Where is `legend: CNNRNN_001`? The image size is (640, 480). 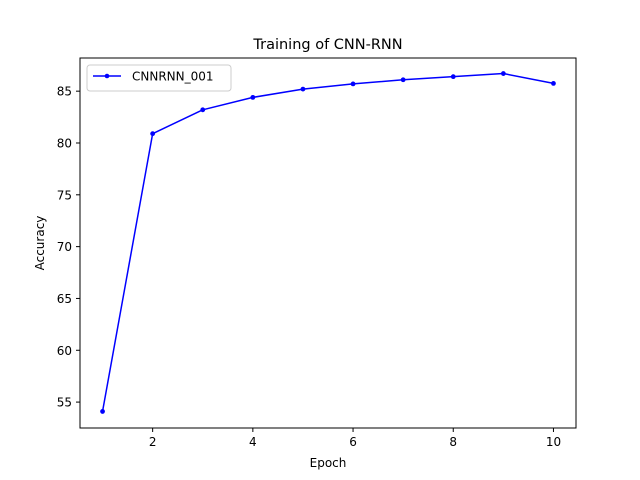
legend: CNNRNN_001 is located at coordinates (159, 78).